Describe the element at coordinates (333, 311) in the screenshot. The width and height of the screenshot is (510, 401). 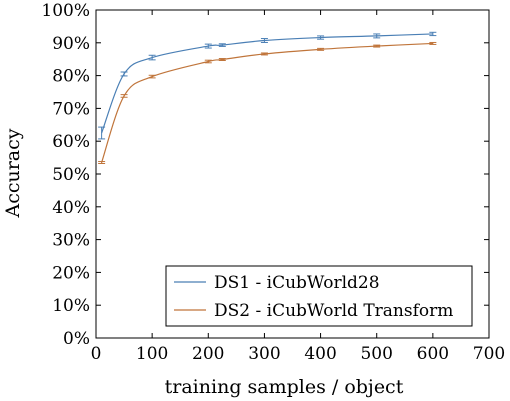
I see `legend-label-ds2: DS2 - iCubWorld Transform` at that location.